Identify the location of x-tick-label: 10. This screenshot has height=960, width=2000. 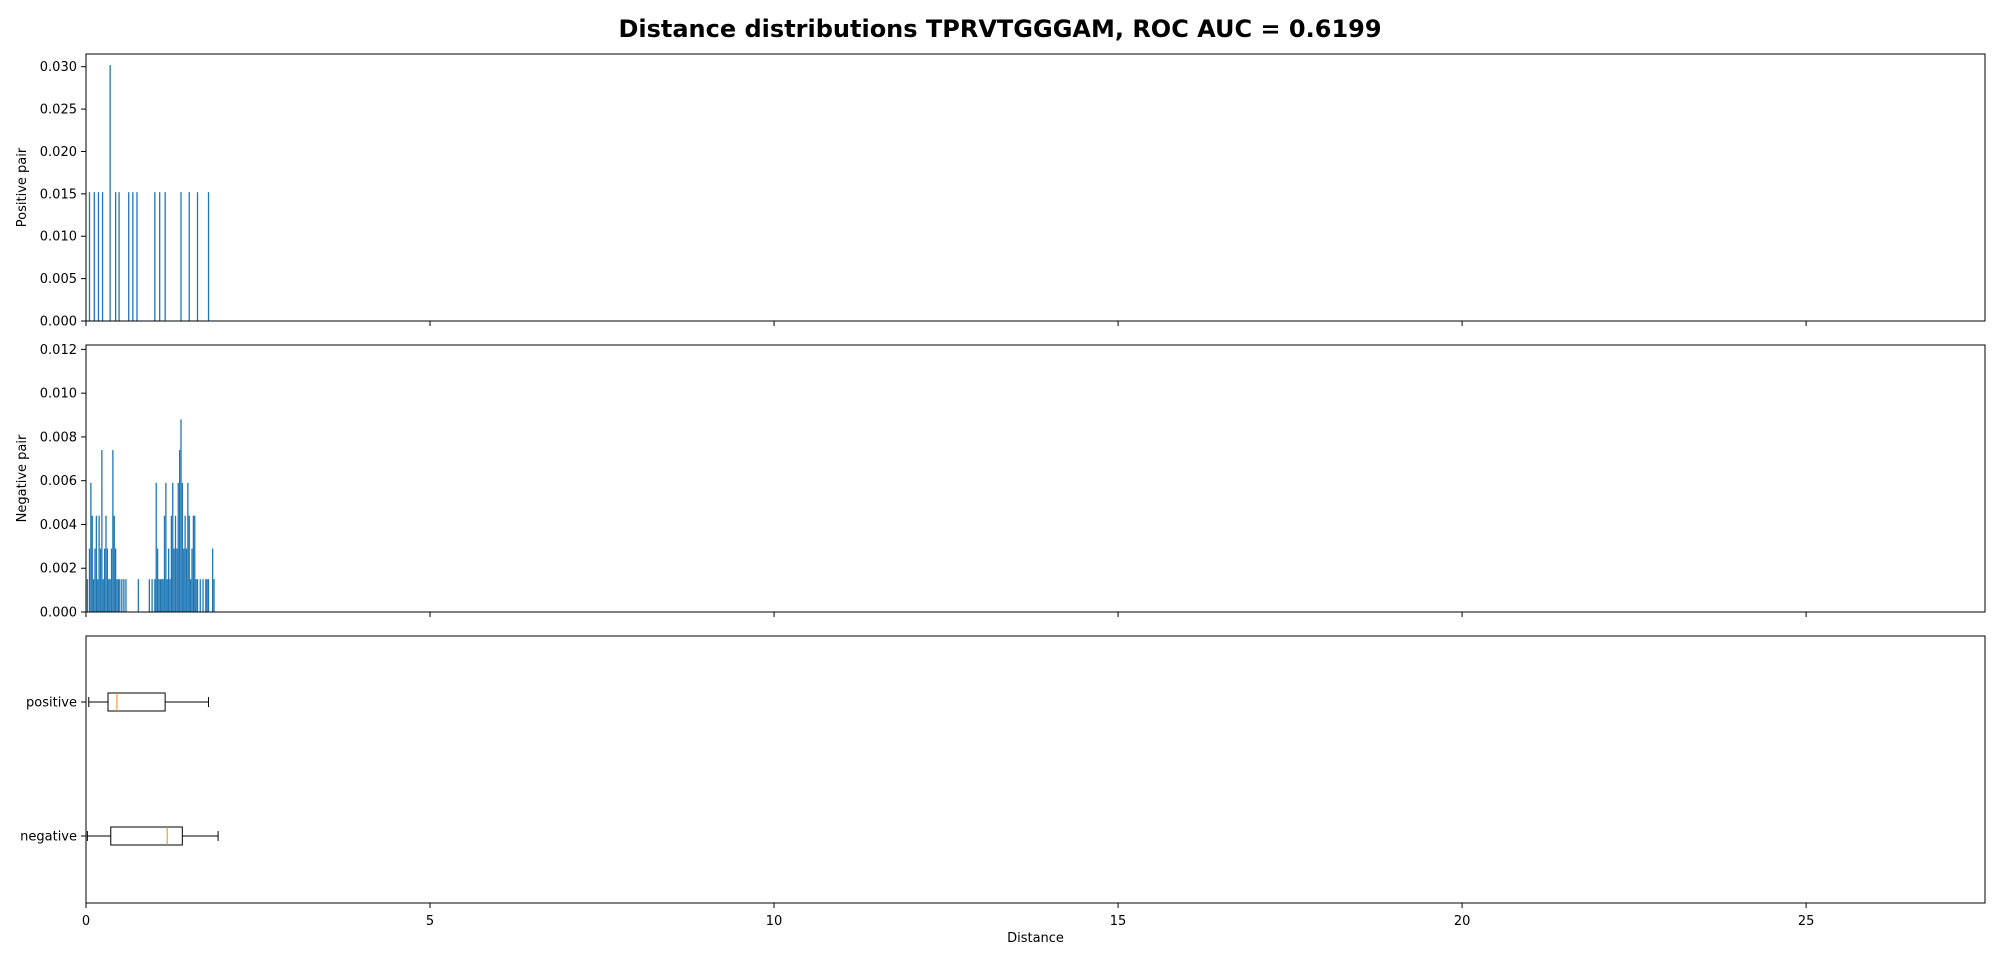
(774, 921).